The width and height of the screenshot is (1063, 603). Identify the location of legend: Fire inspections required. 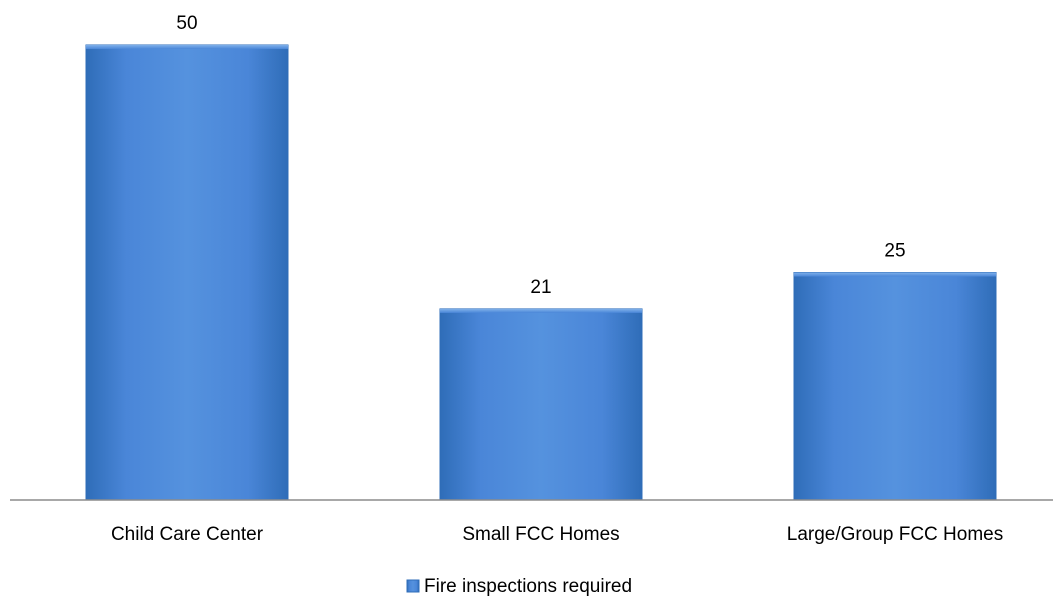
(519, 586).